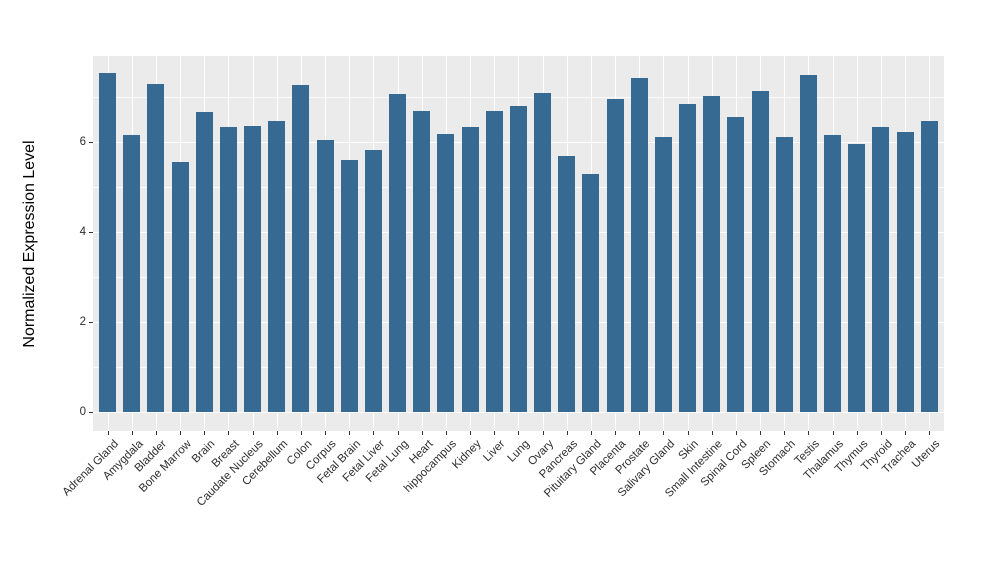 The width and height of the screenshot is (1000, 580). What do you see at coordinates (82, 322) in the screenshot?
I see `y-tick-label: 2` at bounding box center [82, 322].